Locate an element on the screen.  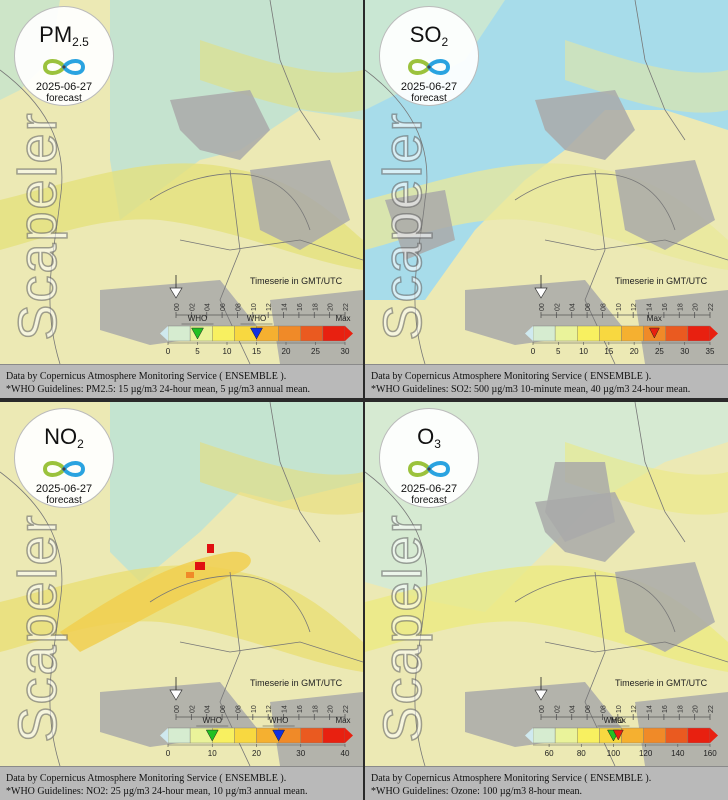
scale-tick-label: 5 is located at coordinates (558, 351).